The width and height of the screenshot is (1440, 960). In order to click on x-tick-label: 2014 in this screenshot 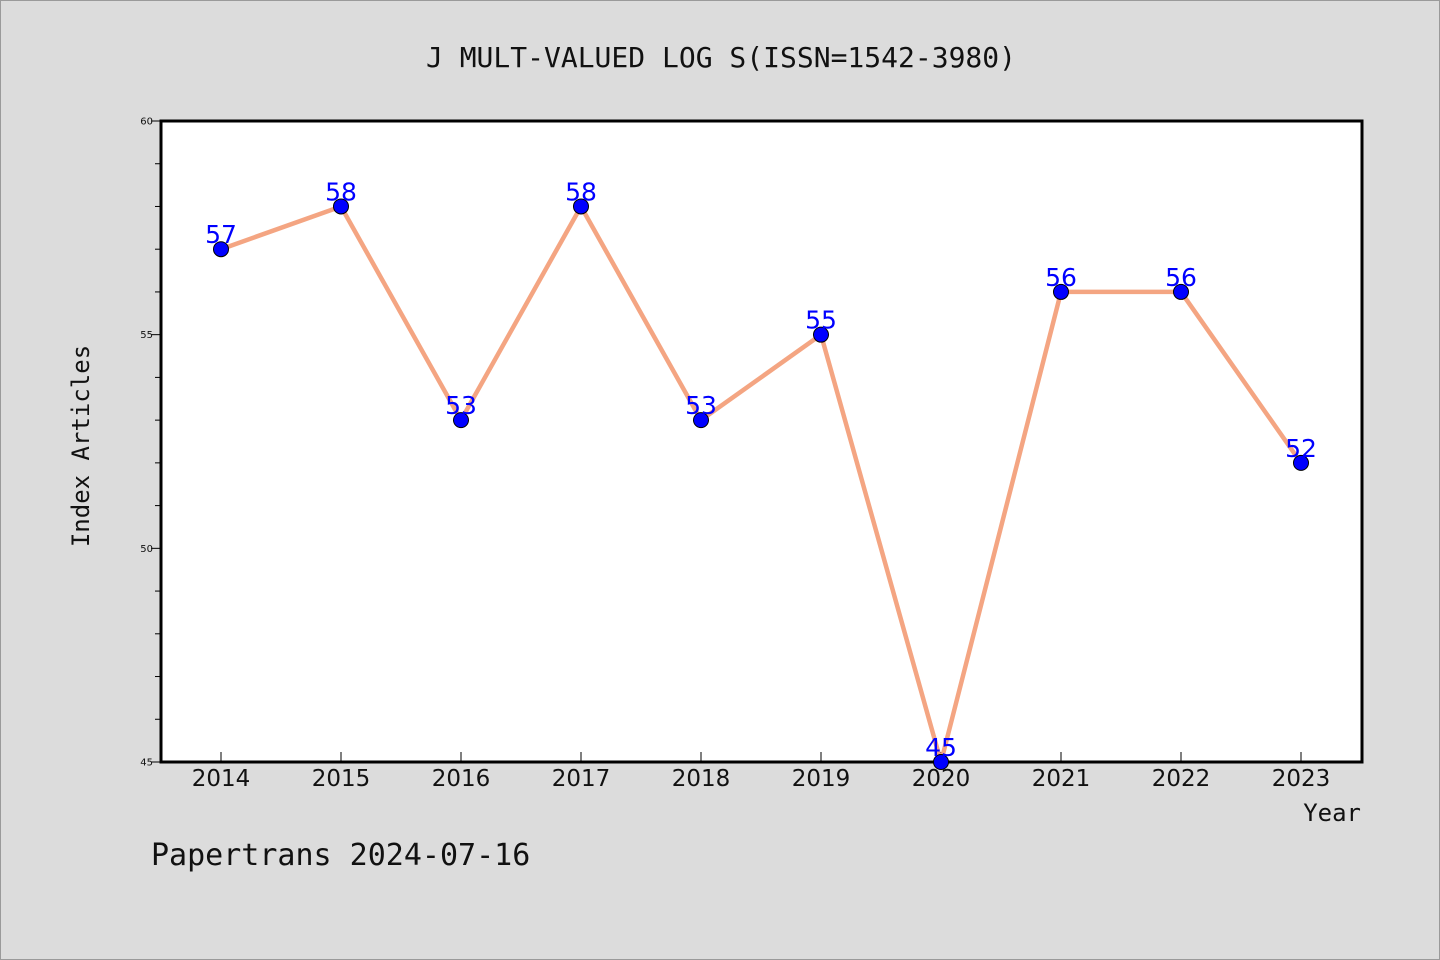, I will do `click(221, 779)`.